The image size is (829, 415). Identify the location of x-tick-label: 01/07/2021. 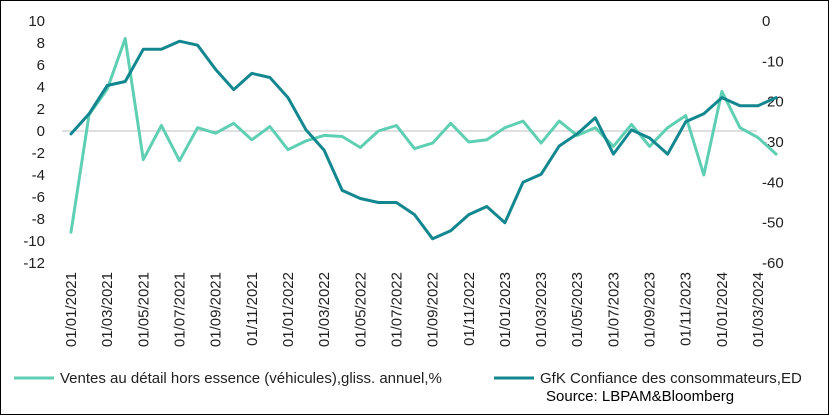
(179, 309).